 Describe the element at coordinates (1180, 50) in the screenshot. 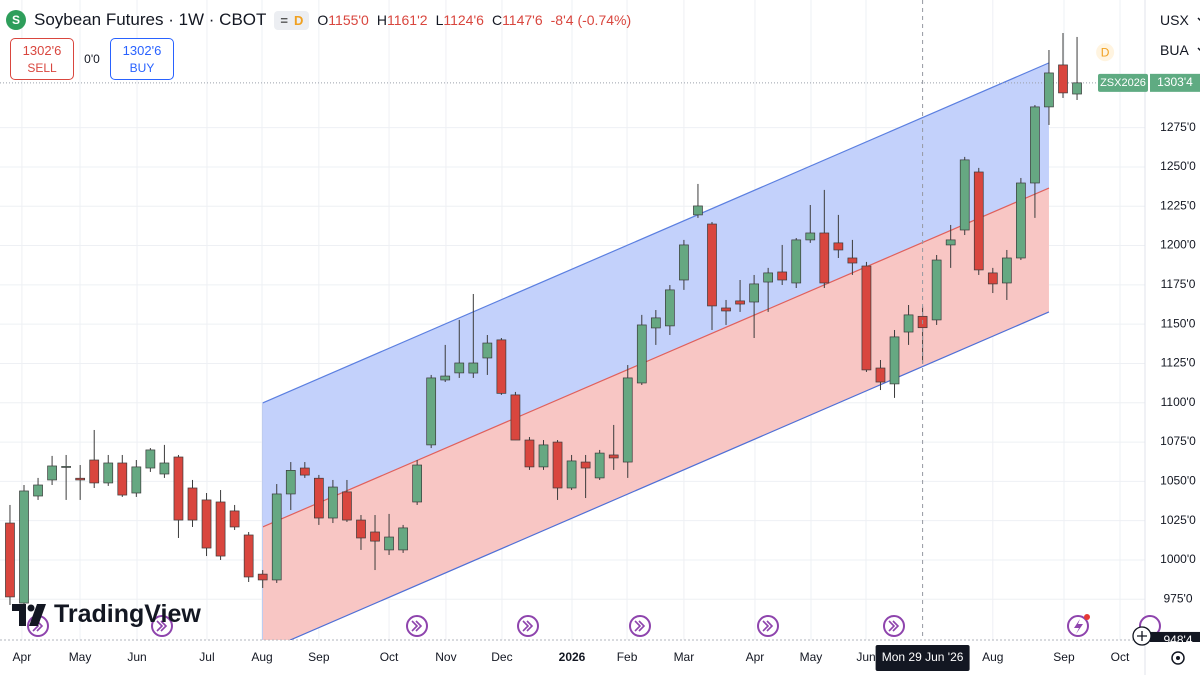

I see `unit-selector: BUA` at that location.